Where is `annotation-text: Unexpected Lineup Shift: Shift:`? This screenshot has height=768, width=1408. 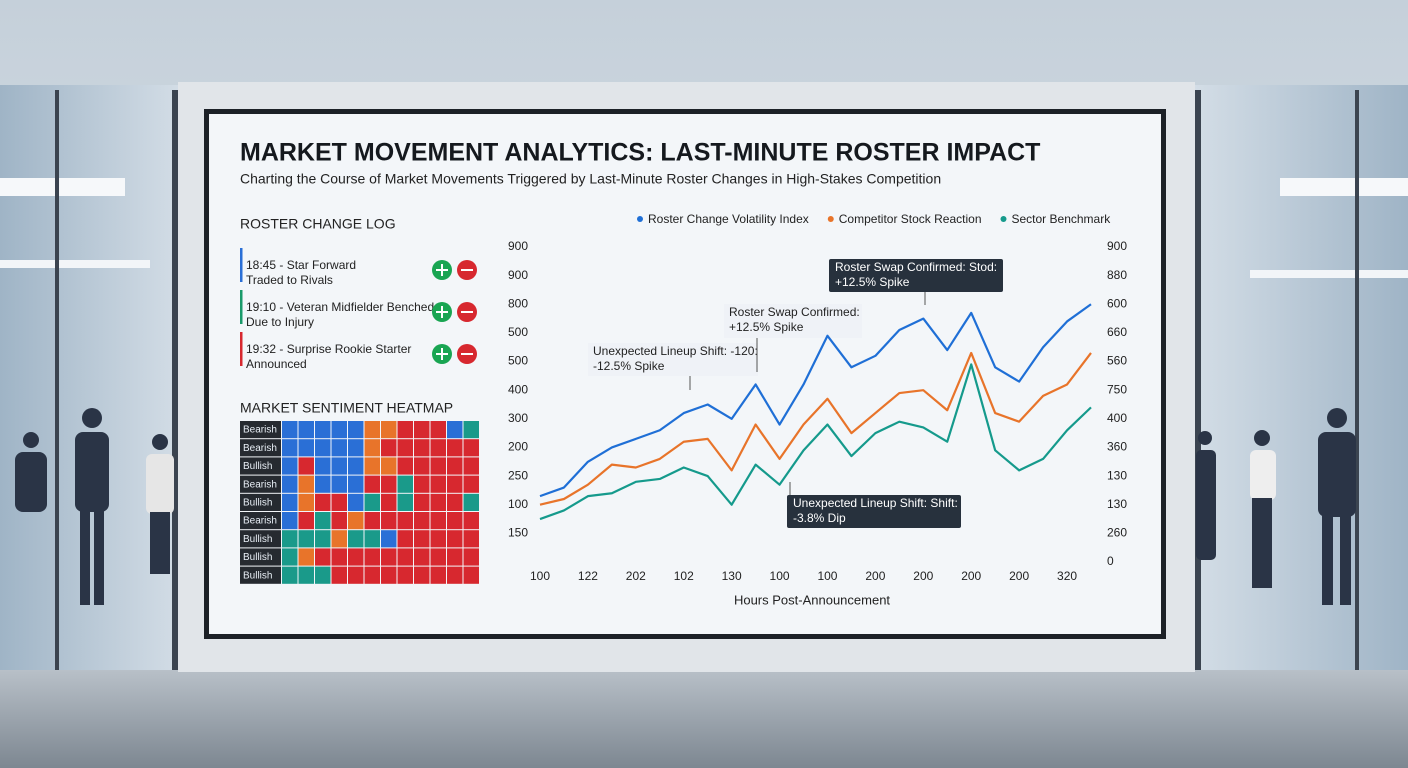
annotation-text: Unexpected Lineup Shift: Shift: is located at coordinates (875, 503).